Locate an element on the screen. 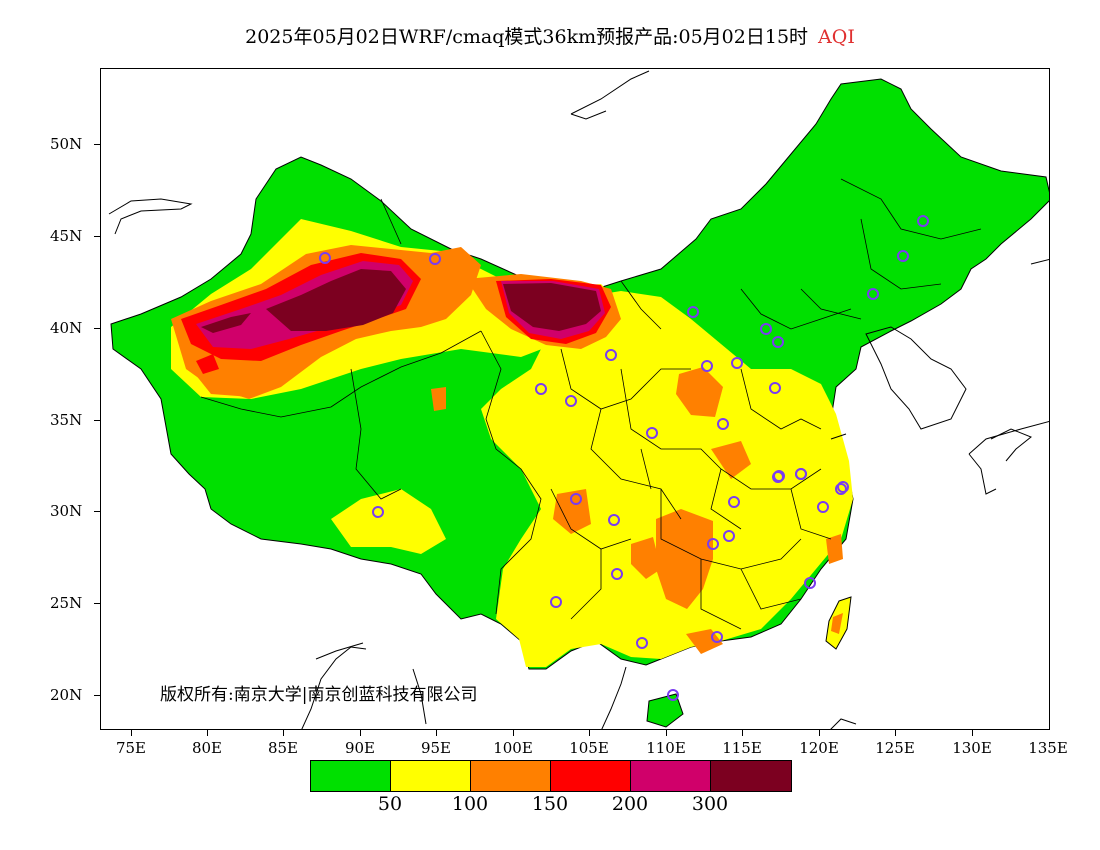 Image resolution: width=1100 pixels, height=850 pixels. y-axis-label-35n: 35N is located at coordinates (66, 420).